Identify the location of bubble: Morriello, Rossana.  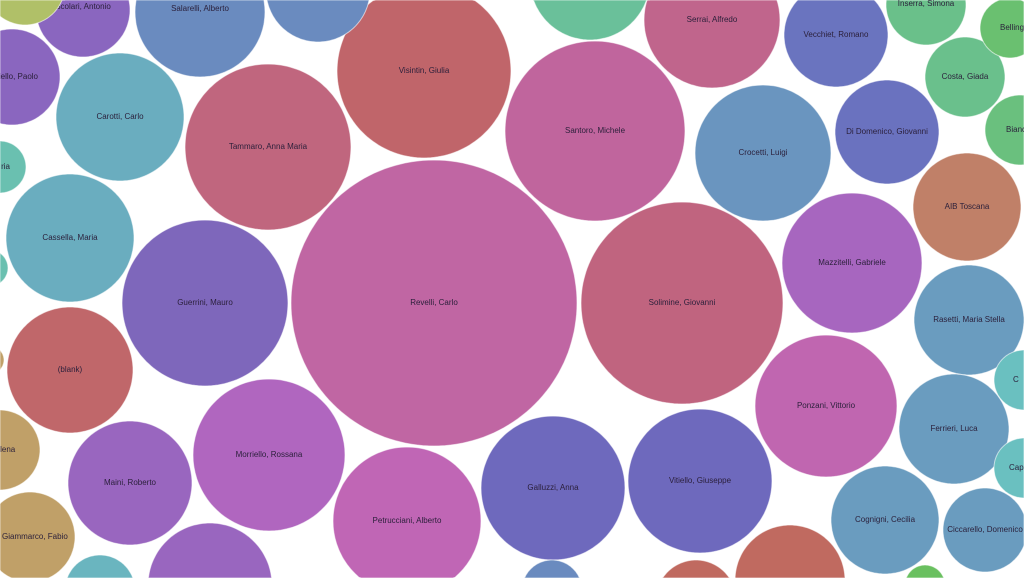
(269, 455).